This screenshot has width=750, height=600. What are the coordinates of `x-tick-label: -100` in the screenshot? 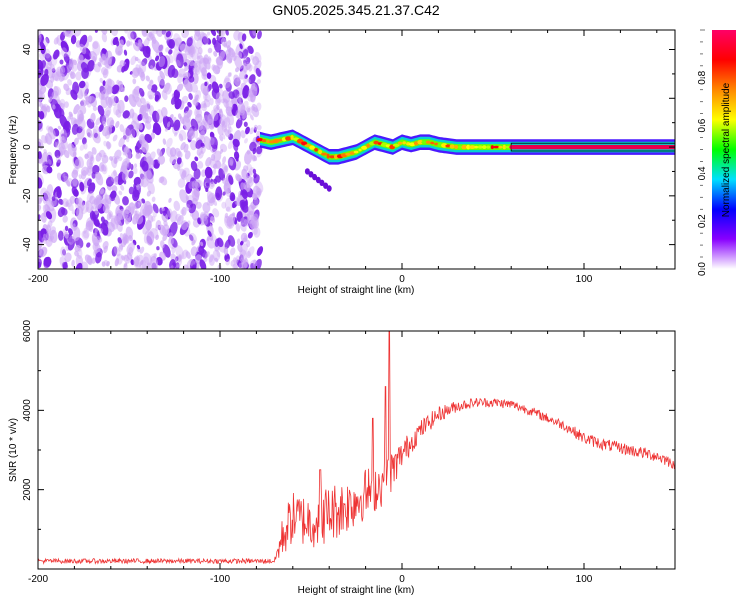 It's located at (220, 579).